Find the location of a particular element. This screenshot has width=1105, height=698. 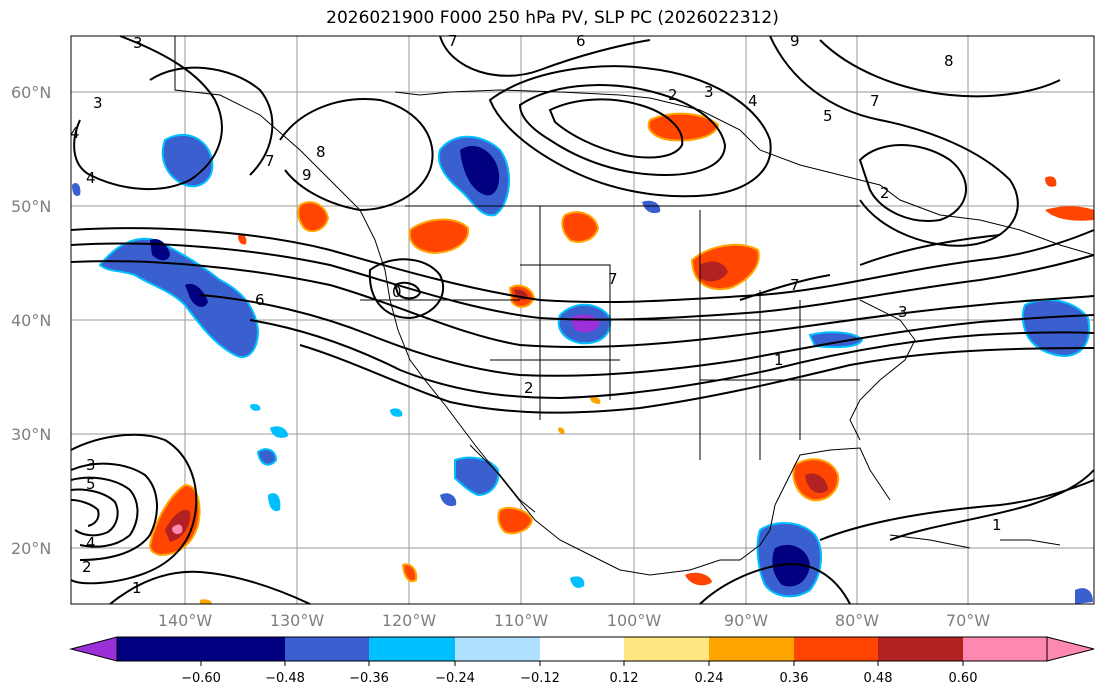

lat-label: 30°N is located at coordinates (31, 434).